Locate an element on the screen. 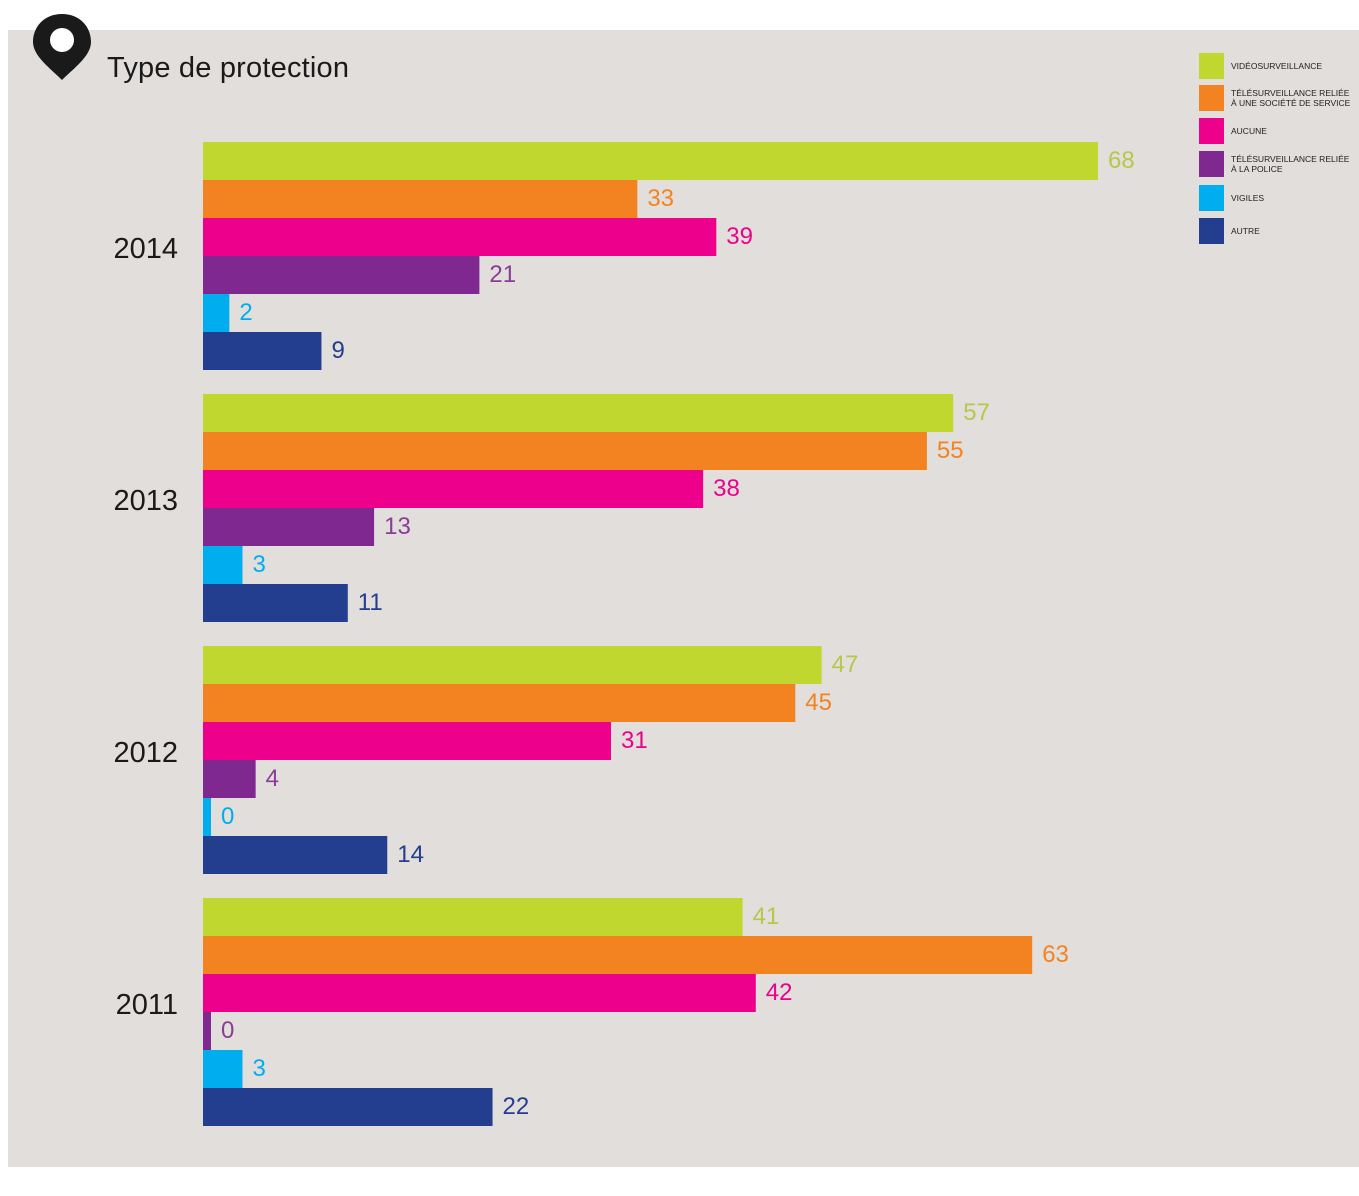  bar-telesurveillance-societe-2014 is located at coordinates (420, 199).